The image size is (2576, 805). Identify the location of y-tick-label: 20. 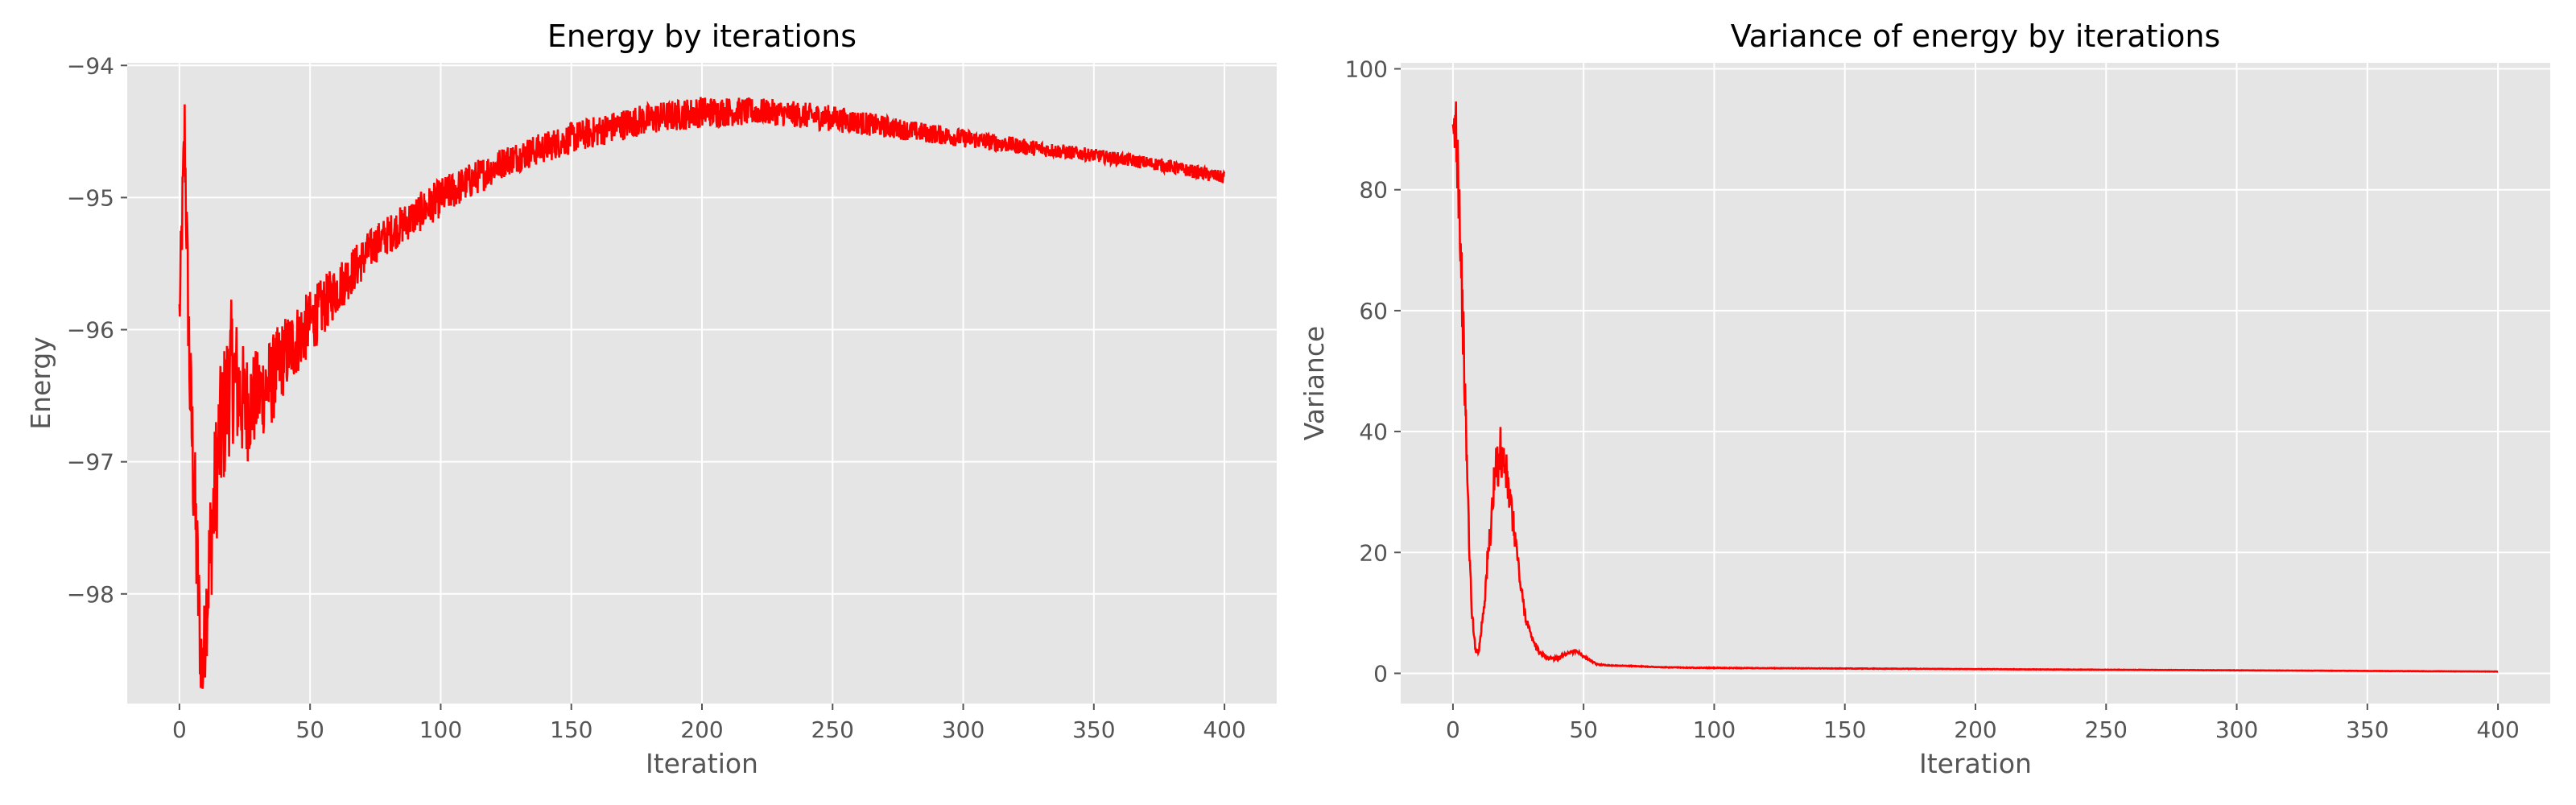
(1373, 552).